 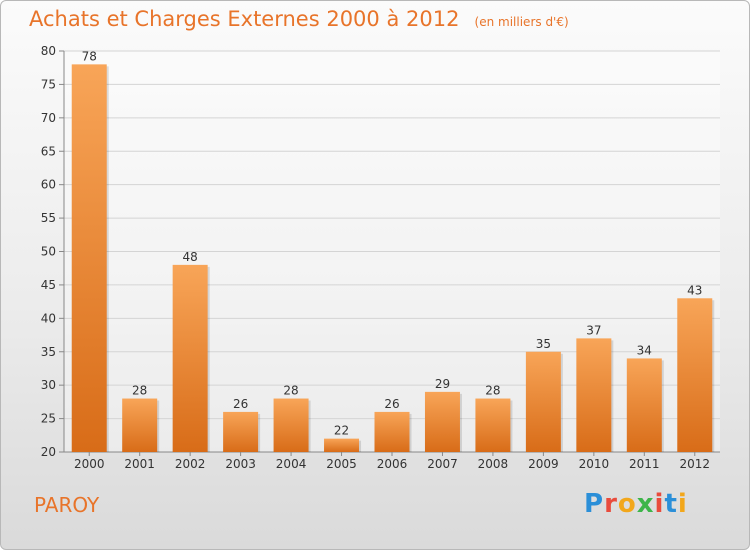 I want to click on logo-letter: x, so click(x=645, y=504).